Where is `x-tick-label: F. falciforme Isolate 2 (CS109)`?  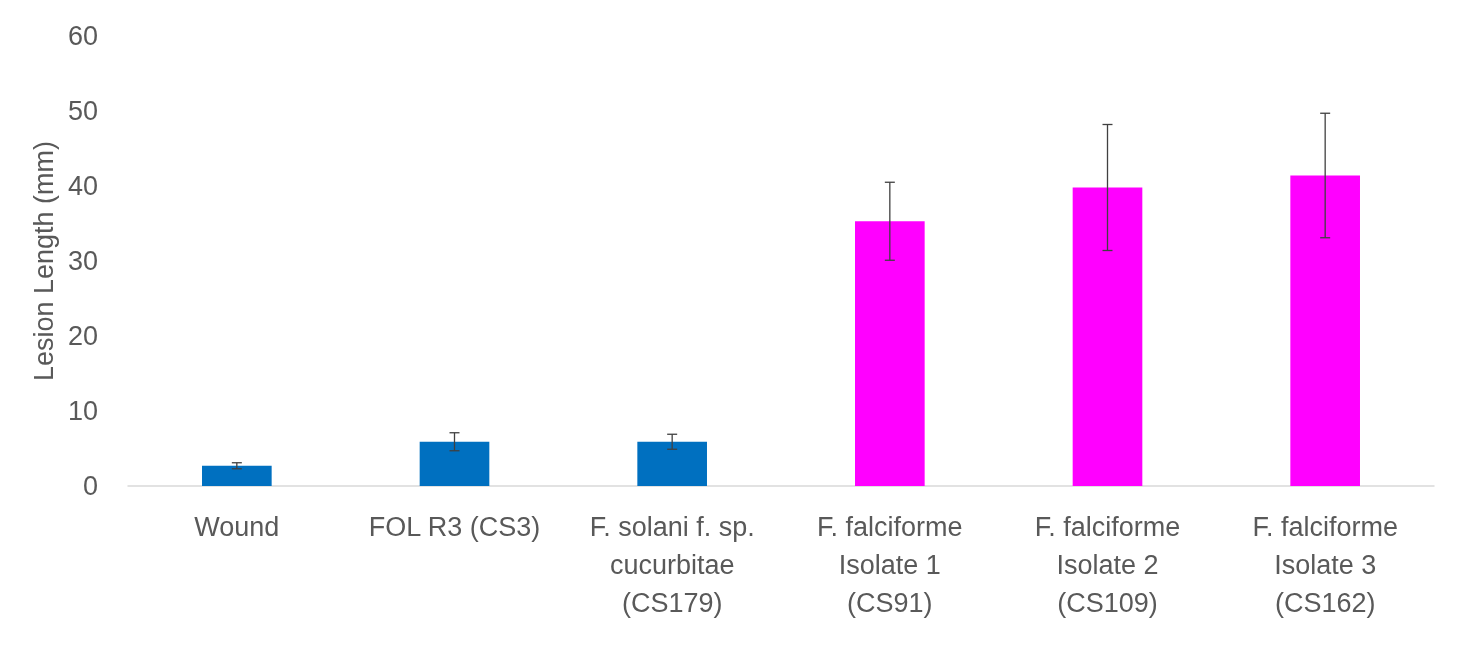
x-tick-label: F. falciforme Isolate 2 (CS109) is located at coordinates (1107, 565).